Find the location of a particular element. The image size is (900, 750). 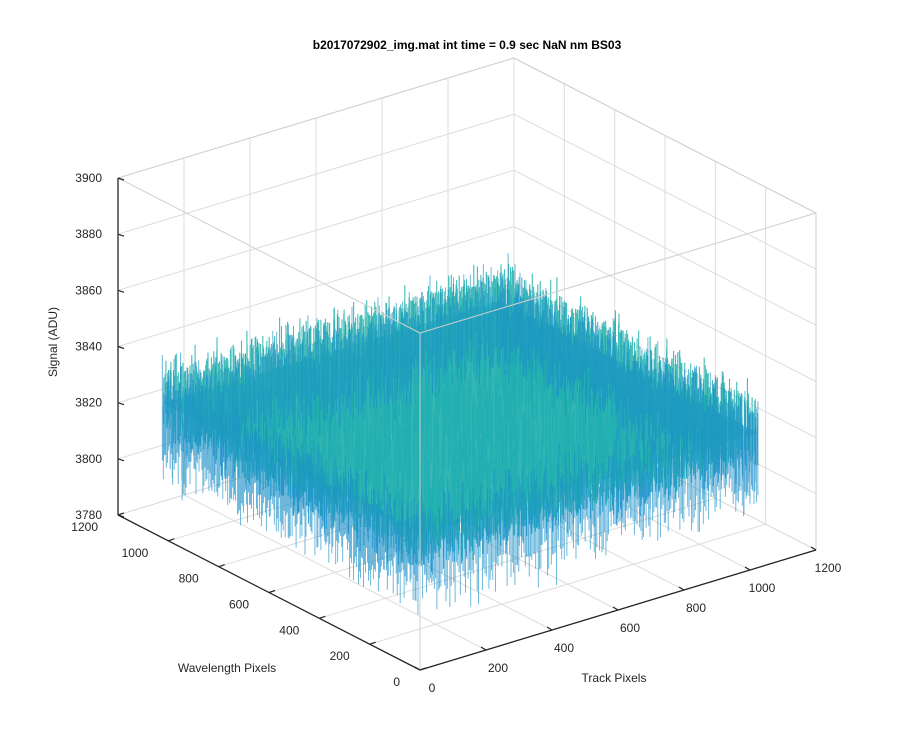

x-tick-label: 200 is located at coordinates (498, 668).